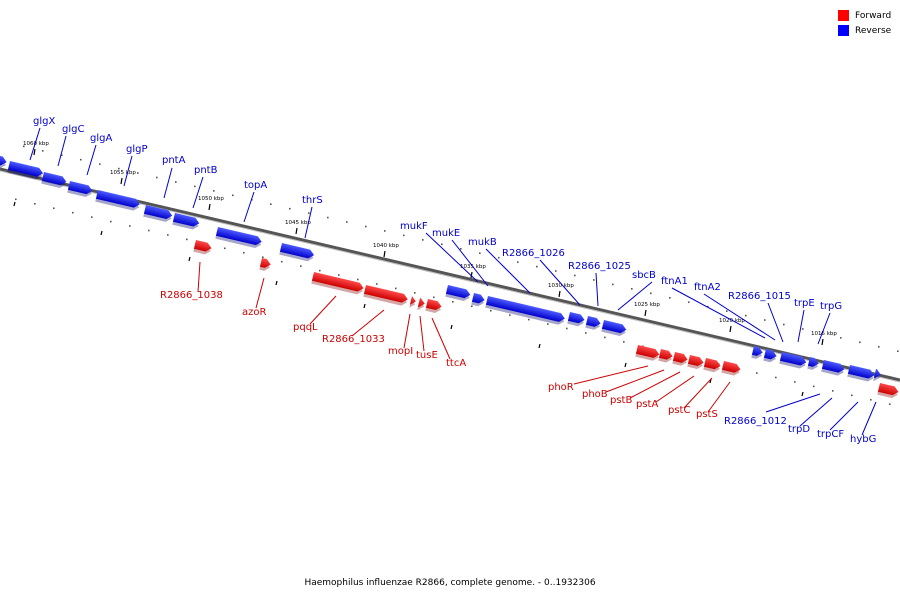 Image resolution: width=900 pixels, height=600 pixels. I want to click on reverse-gene-label: ftnA2, so click(707, 287).